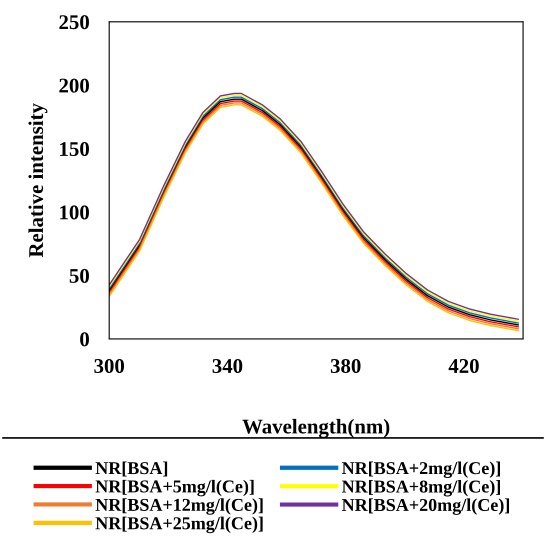 The image size is (546, 544). What do you see at coordinates (316, 428) in the screenshot?
I see `x-axis-title: Wavelength(nm)` at bounding box center [316, 428].